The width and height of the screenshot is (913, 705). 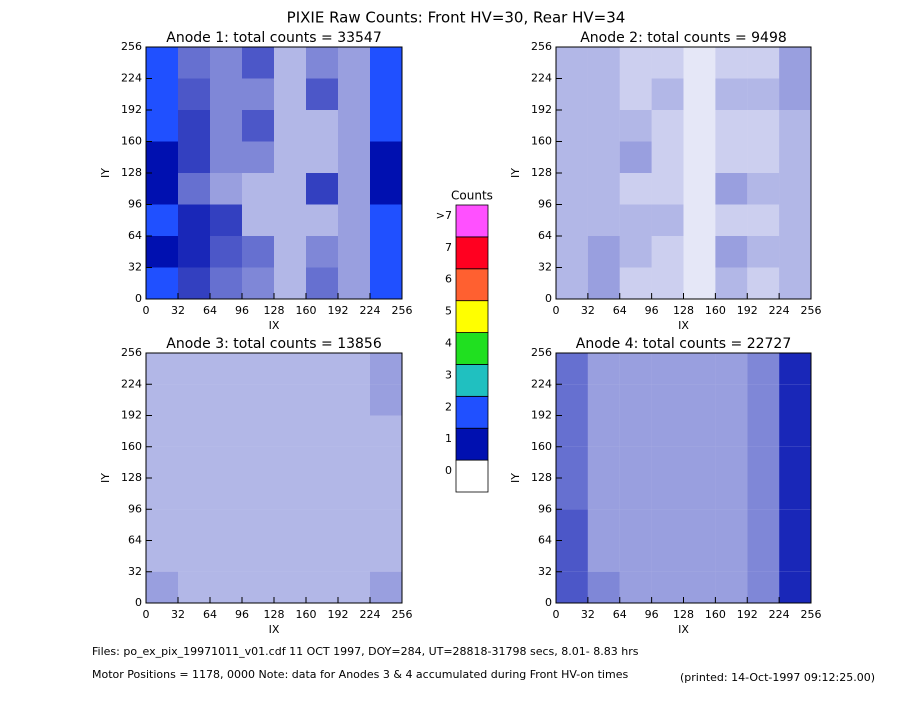 I want to click on y-tick-label: 32, so click(x=135, y=571).